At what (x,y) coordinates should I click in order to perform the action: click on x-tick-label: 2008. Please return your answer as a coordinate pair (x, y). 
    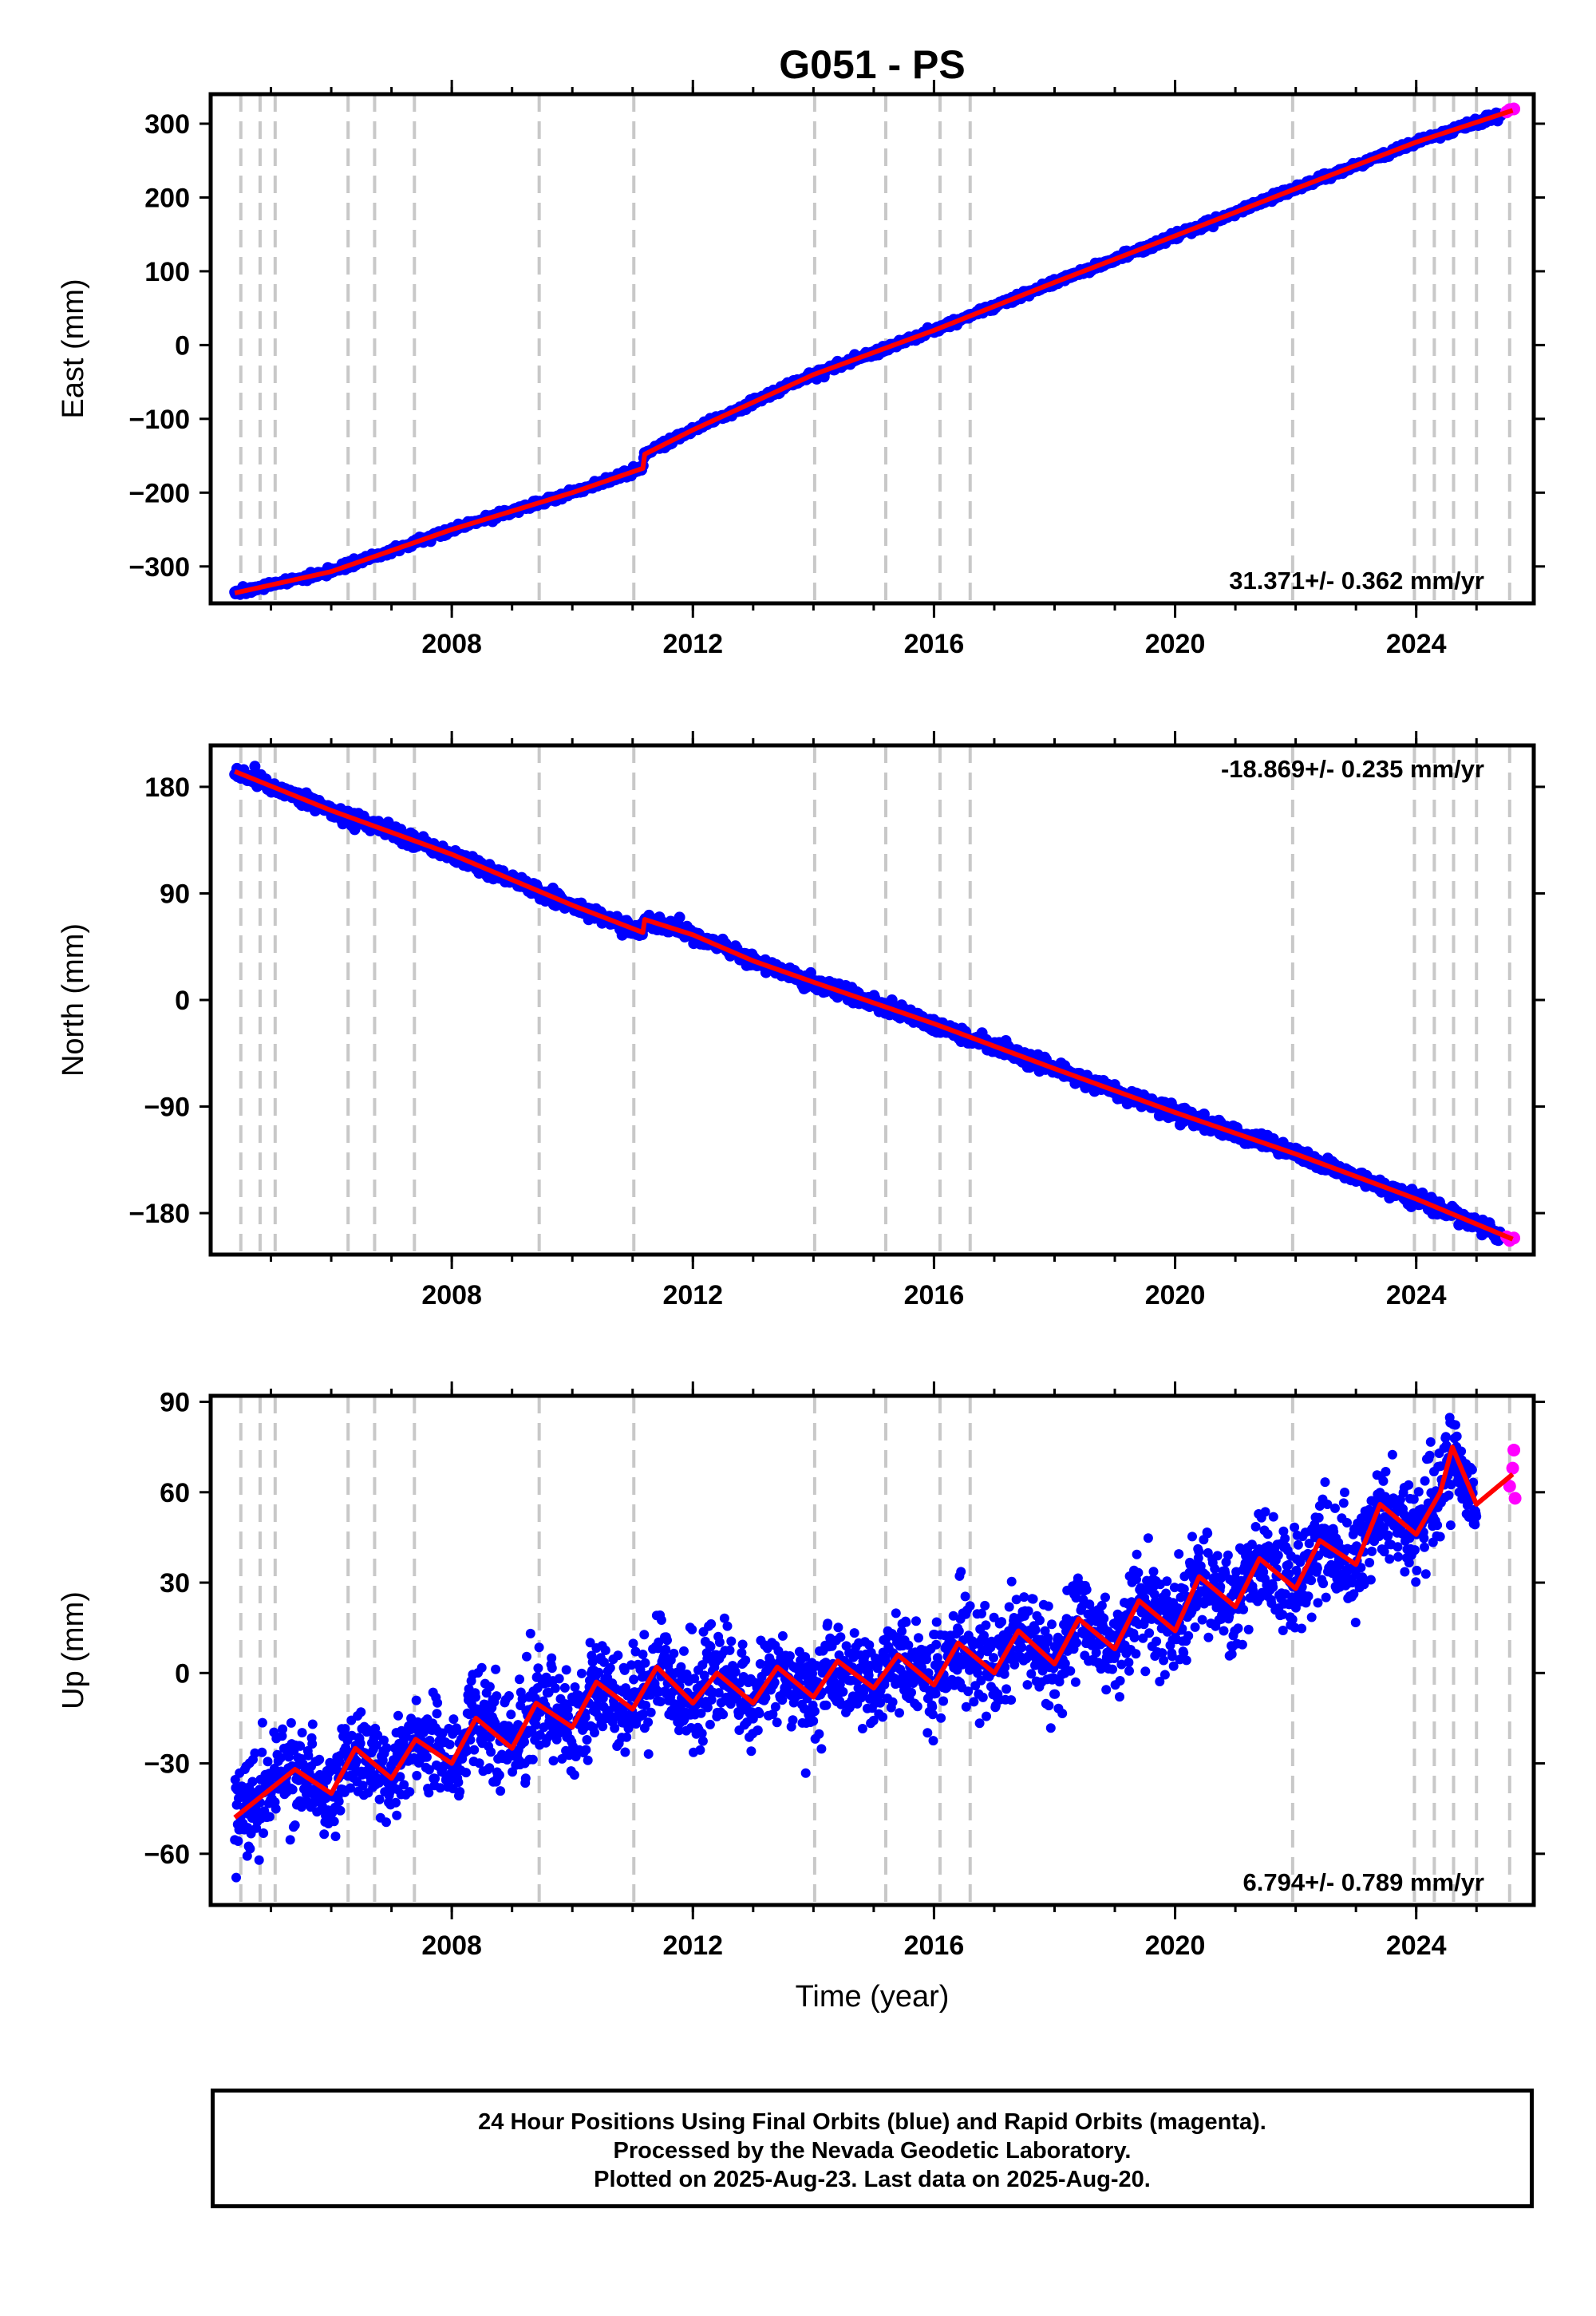
    Looking at the image, I should click on (451, 644).